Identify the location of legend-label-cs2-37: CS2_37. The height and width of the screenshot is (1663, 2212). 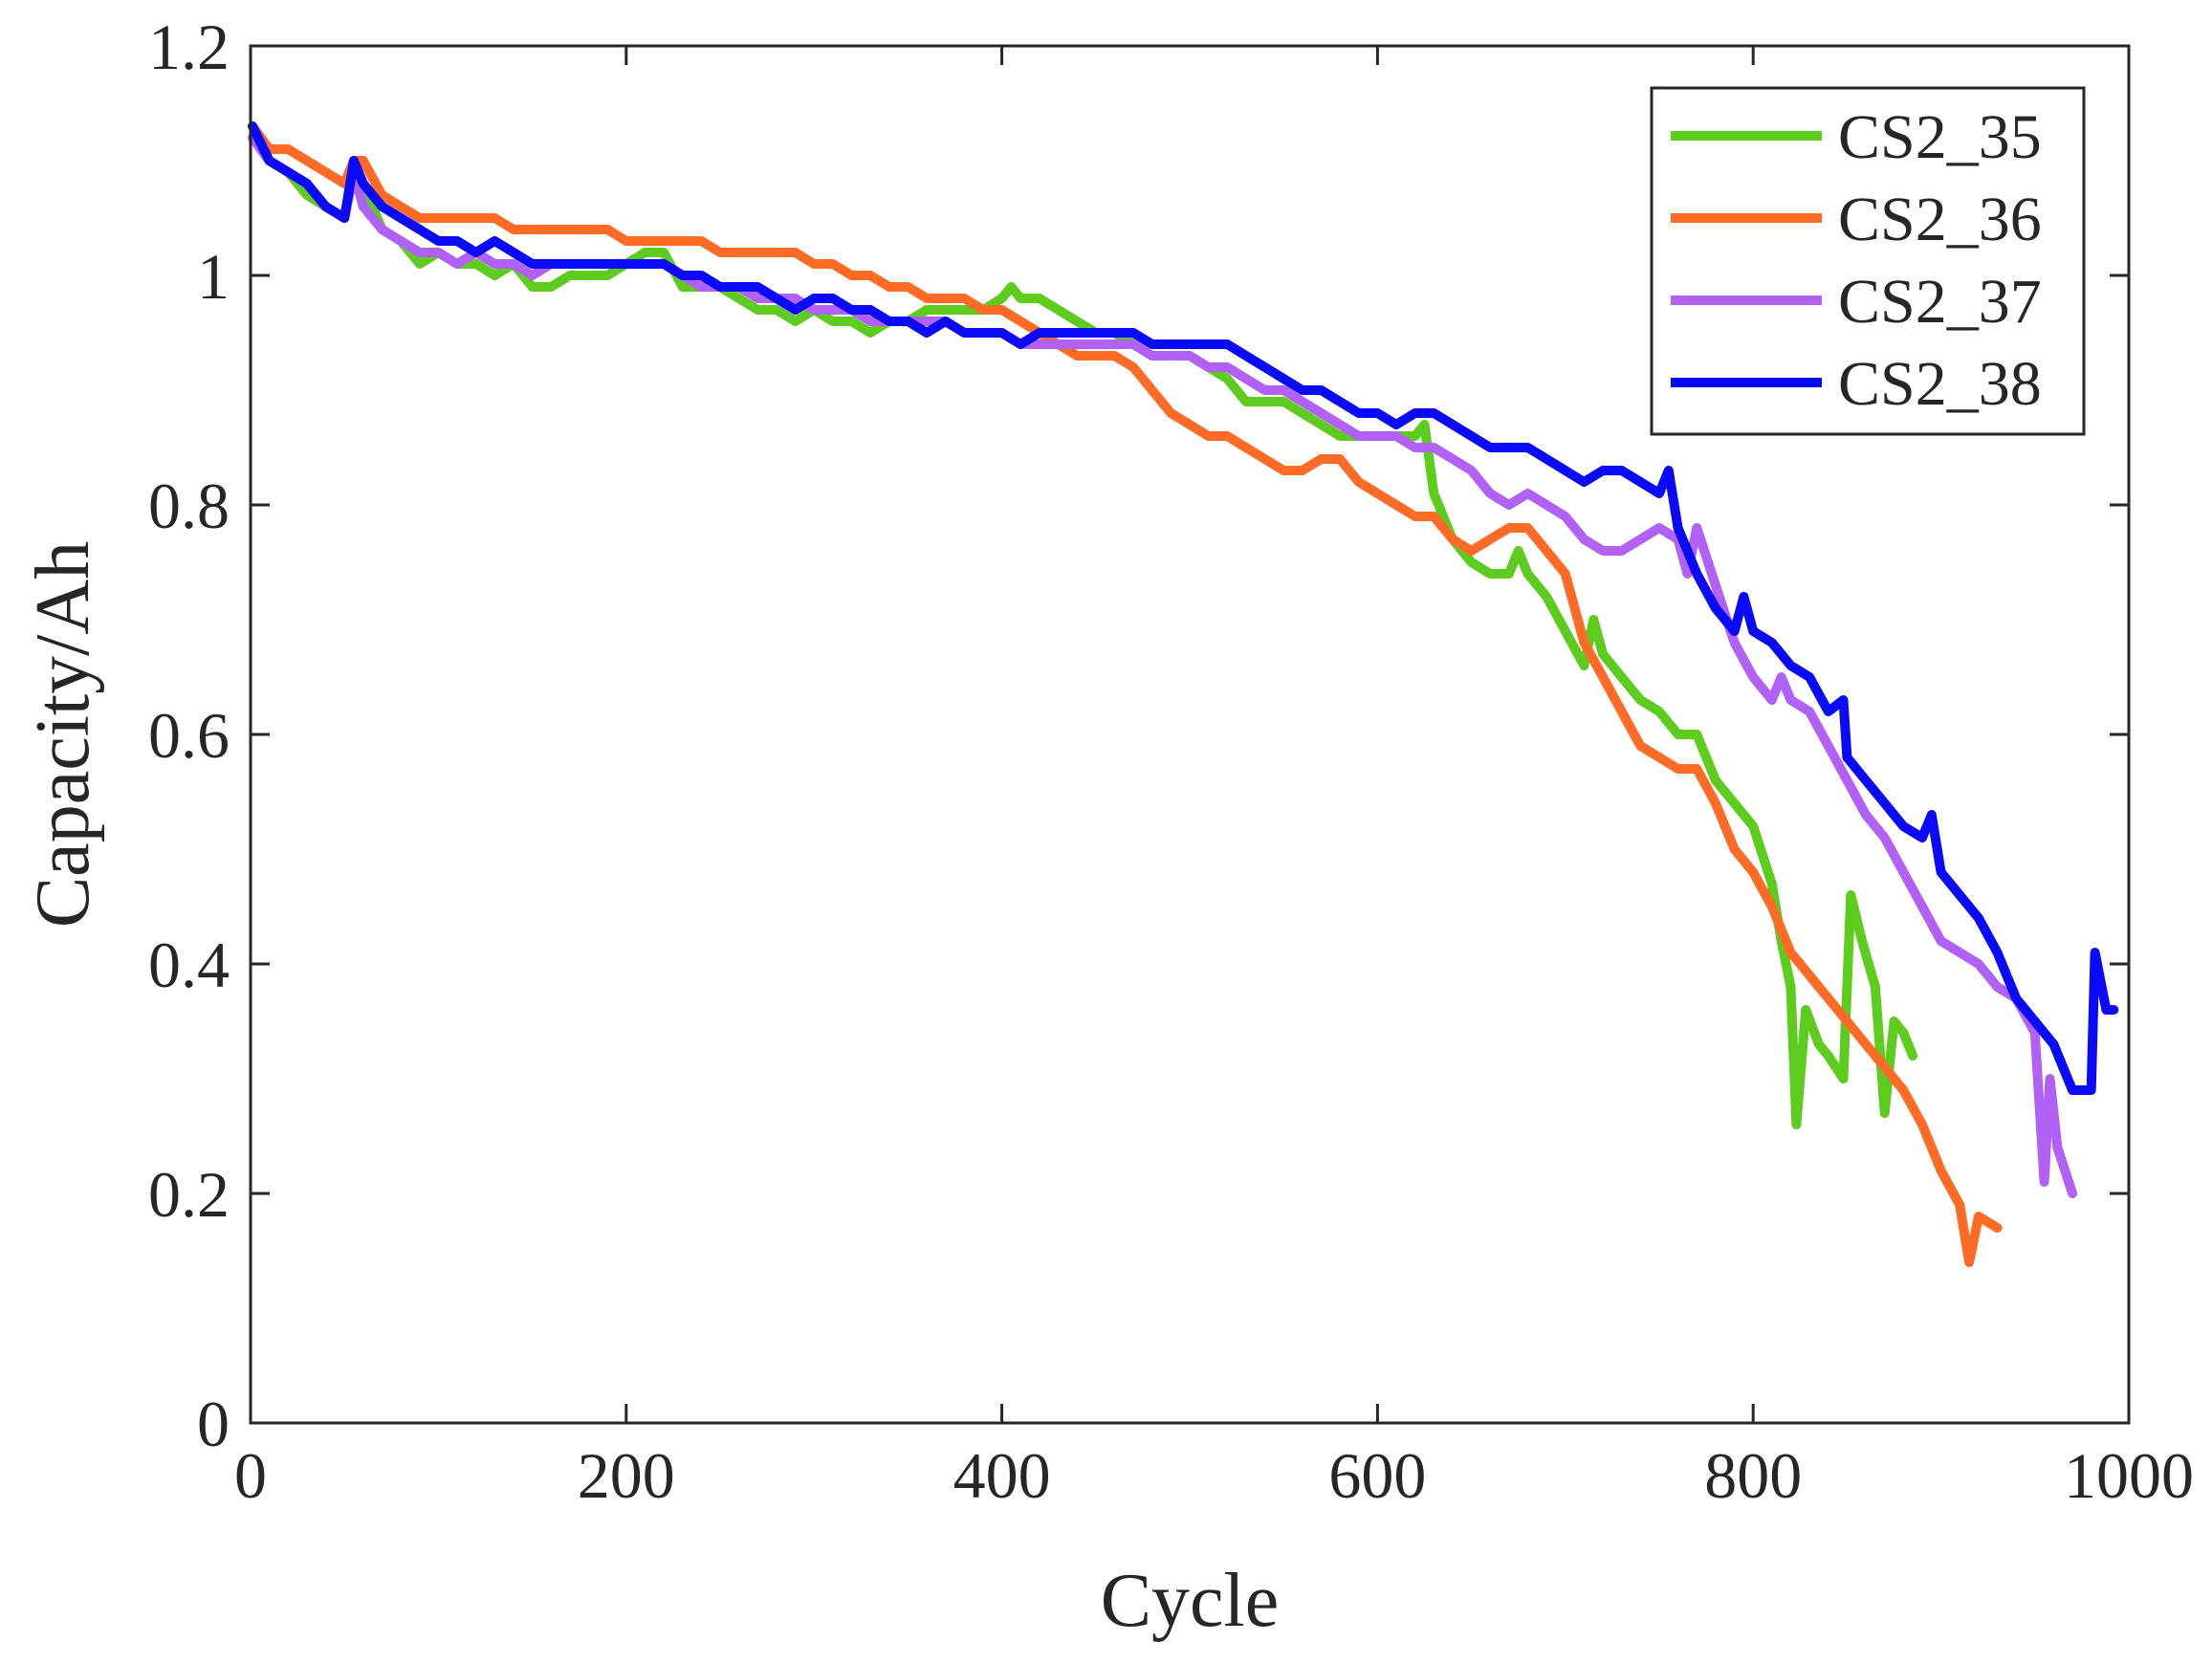
(1940, 302).